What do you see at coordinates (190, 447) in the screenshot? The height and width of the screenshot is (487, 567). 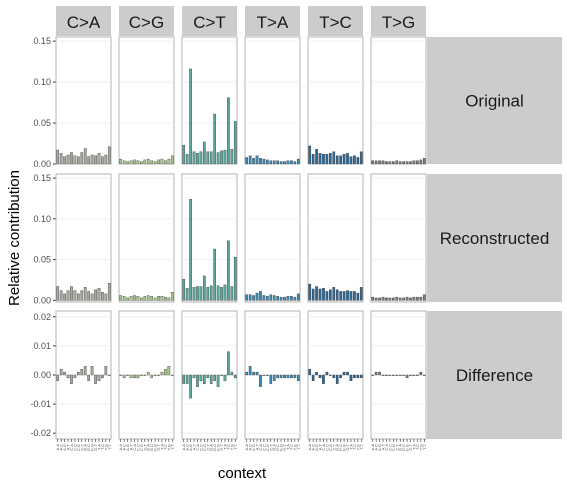 I see `x-tick-label-2-2: A.G` at bounding box center [190, 447].